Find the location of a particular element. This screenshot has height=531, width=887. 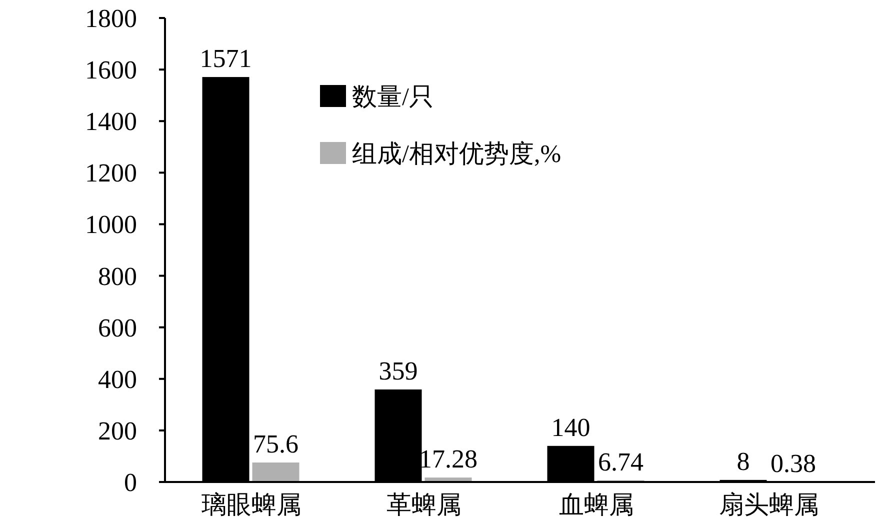

y-tick-label: 0 is located at coordinates (130, 482).